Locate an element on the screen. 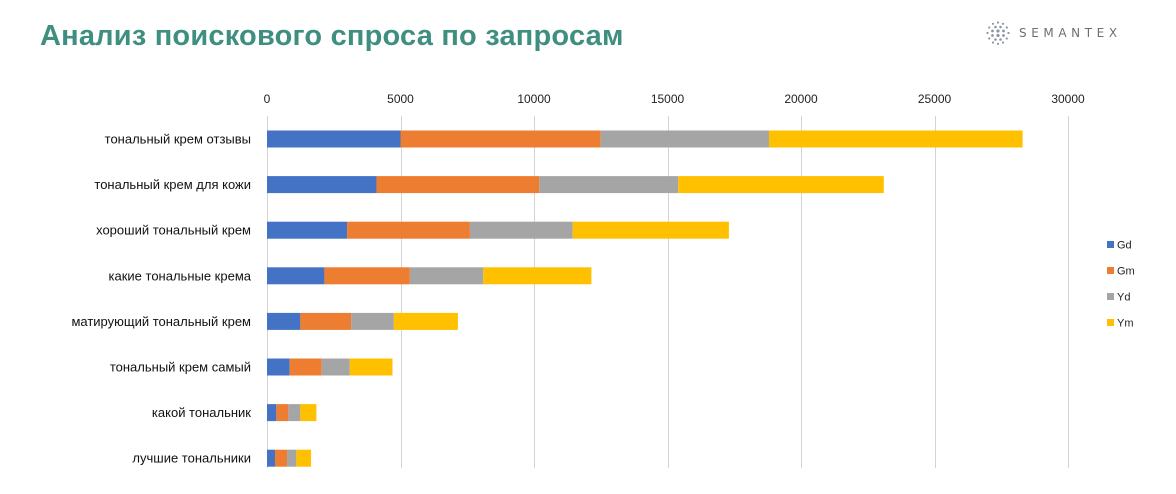 Image resolution: width=1176 pixels, height=494 pixels. logo-text: SEMANTEX is located at coordinates (1070, 33).